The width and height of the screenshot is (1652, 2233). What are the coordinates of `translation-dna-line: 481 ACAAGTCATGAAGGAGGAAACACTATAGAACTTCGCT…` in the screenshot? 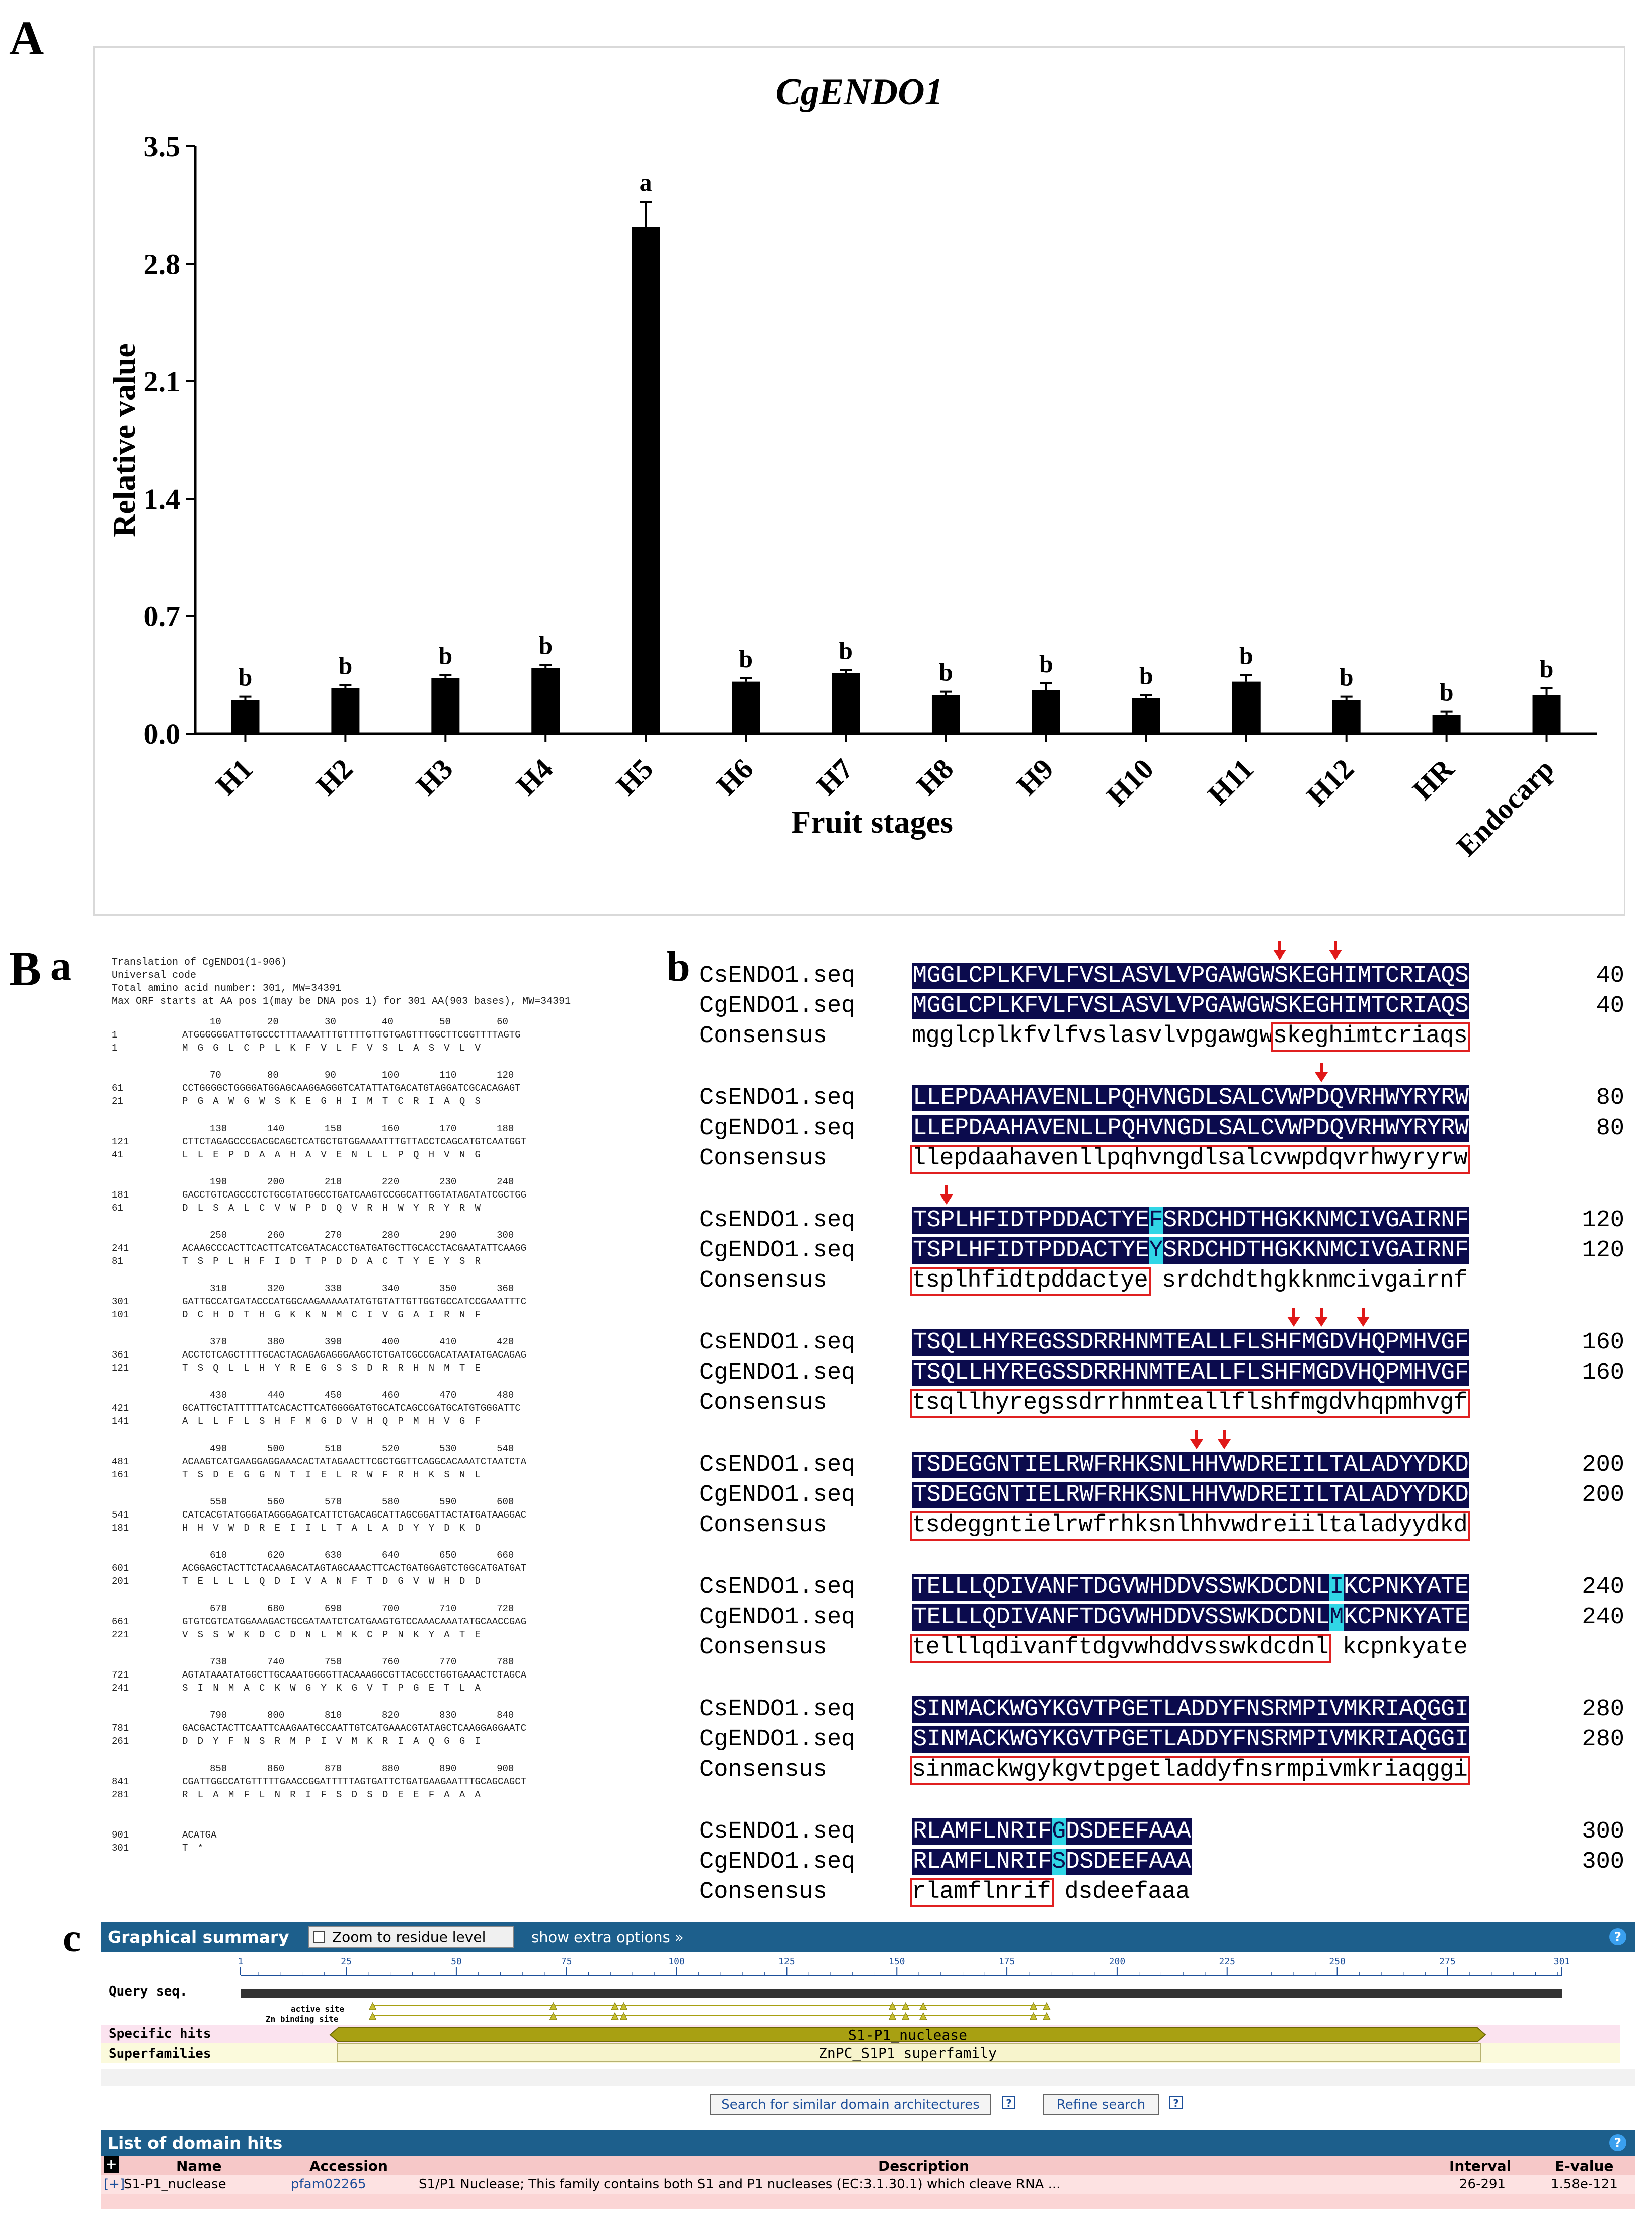 It's located at (319, 1461).